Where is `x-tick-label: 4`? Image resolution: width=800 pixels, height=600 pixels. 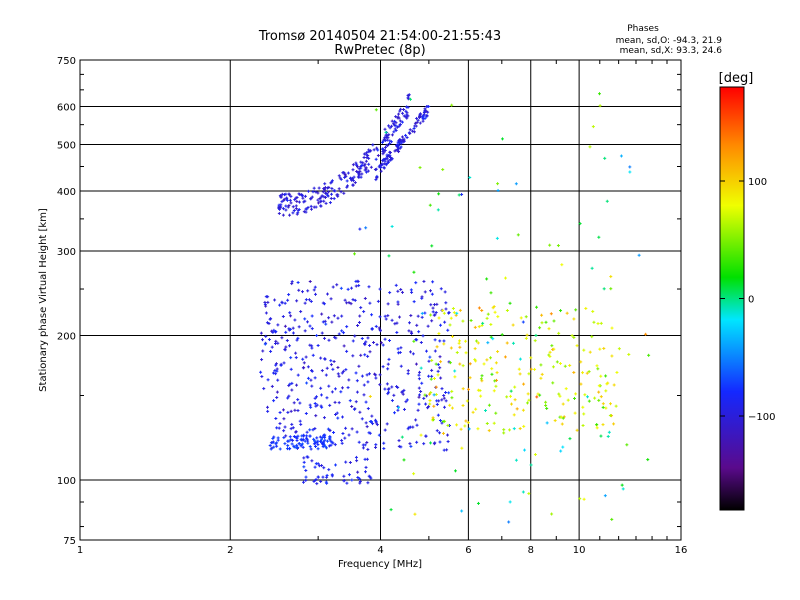 x-tick-label: 4 is located at coordinates (380, 550).